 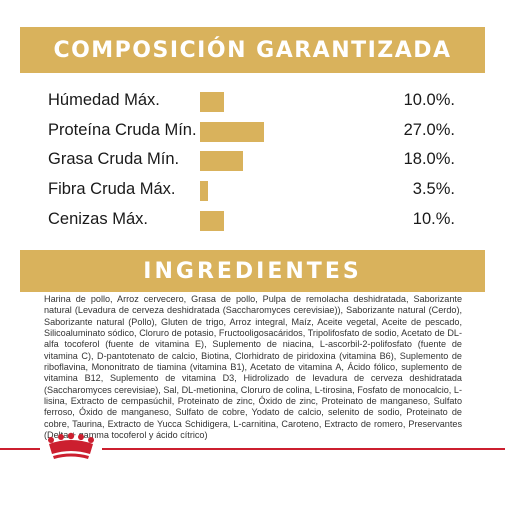 I want to click on composition-title: COMPOSICIÓN GARANTIZADA, so click(x=252, y=50).